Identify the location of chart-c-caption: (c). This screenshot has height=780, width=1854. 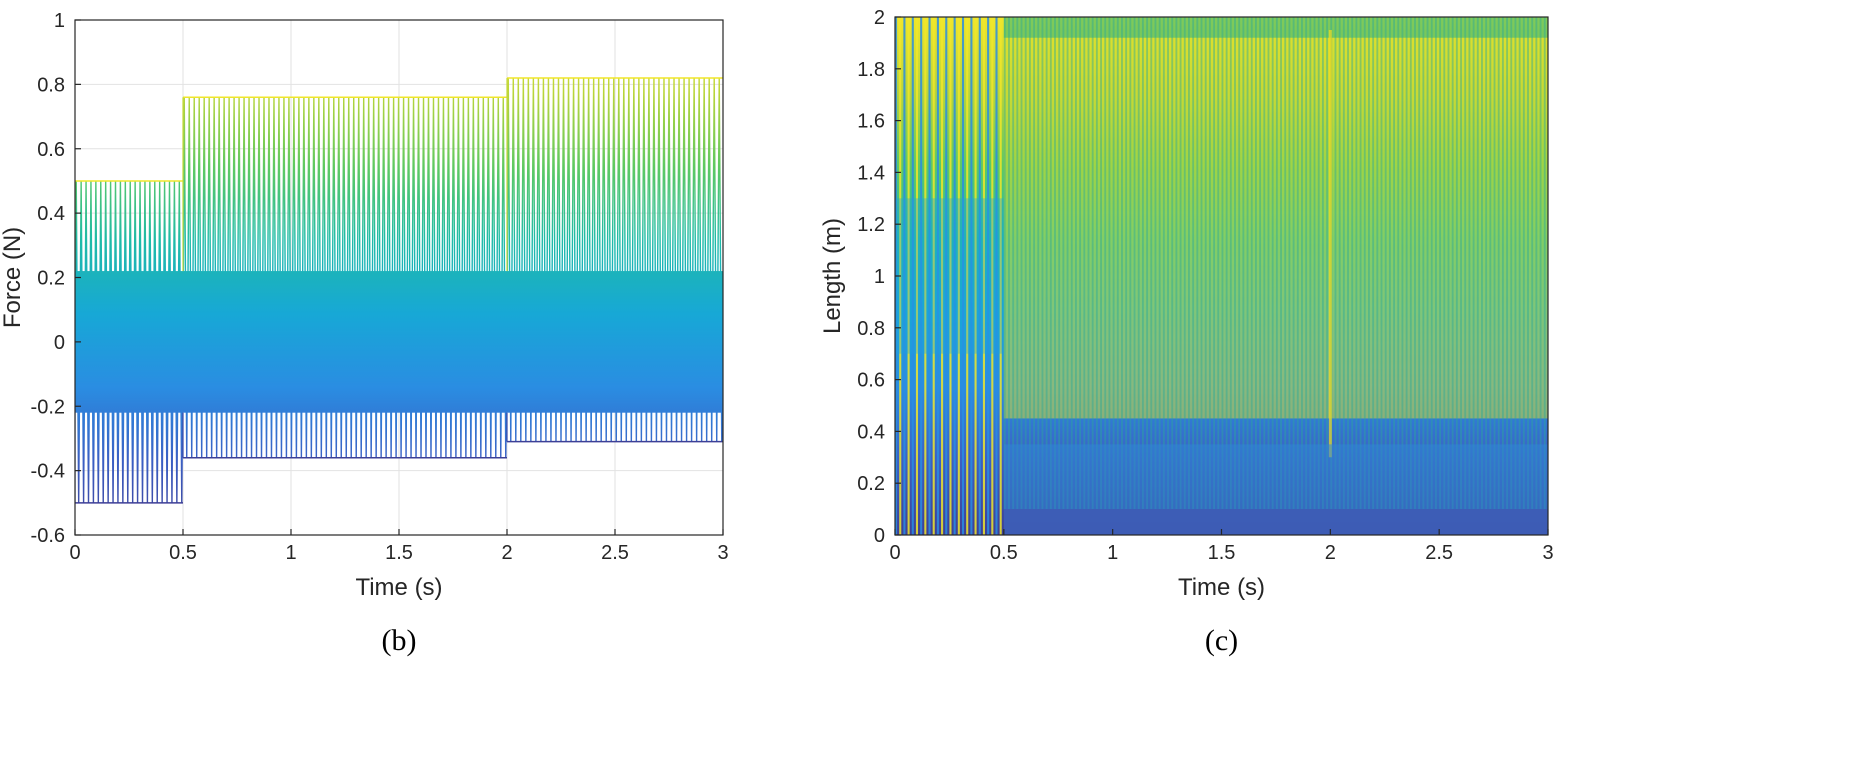
(1221, 640).